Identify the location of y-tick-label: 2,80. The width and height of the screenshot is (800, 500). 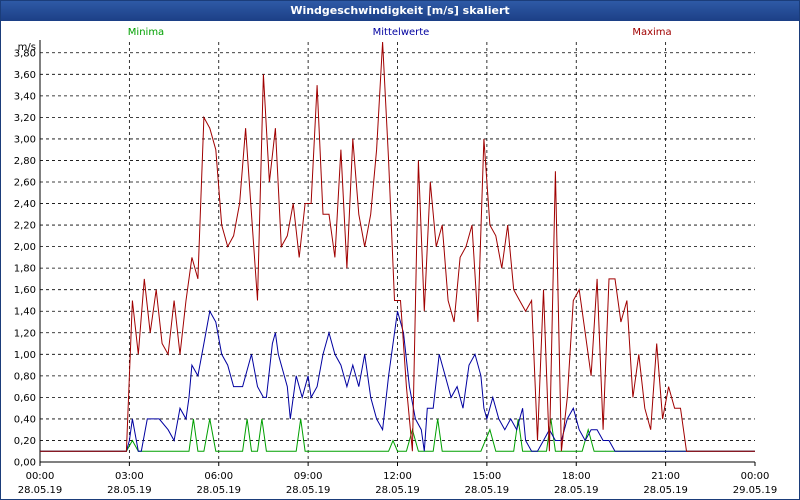
(25, 161).